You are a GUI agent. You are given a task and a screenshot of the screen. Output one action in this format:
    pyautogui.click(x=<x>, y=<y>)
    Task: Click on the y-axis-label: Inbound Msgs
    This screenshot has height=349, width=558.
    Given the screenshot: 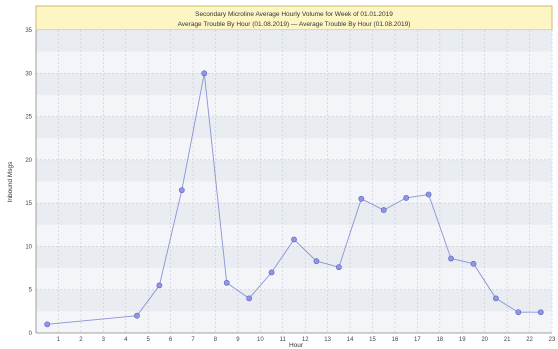 What is the action you would take?
    pyautogui.click(x=10, y=182)
    